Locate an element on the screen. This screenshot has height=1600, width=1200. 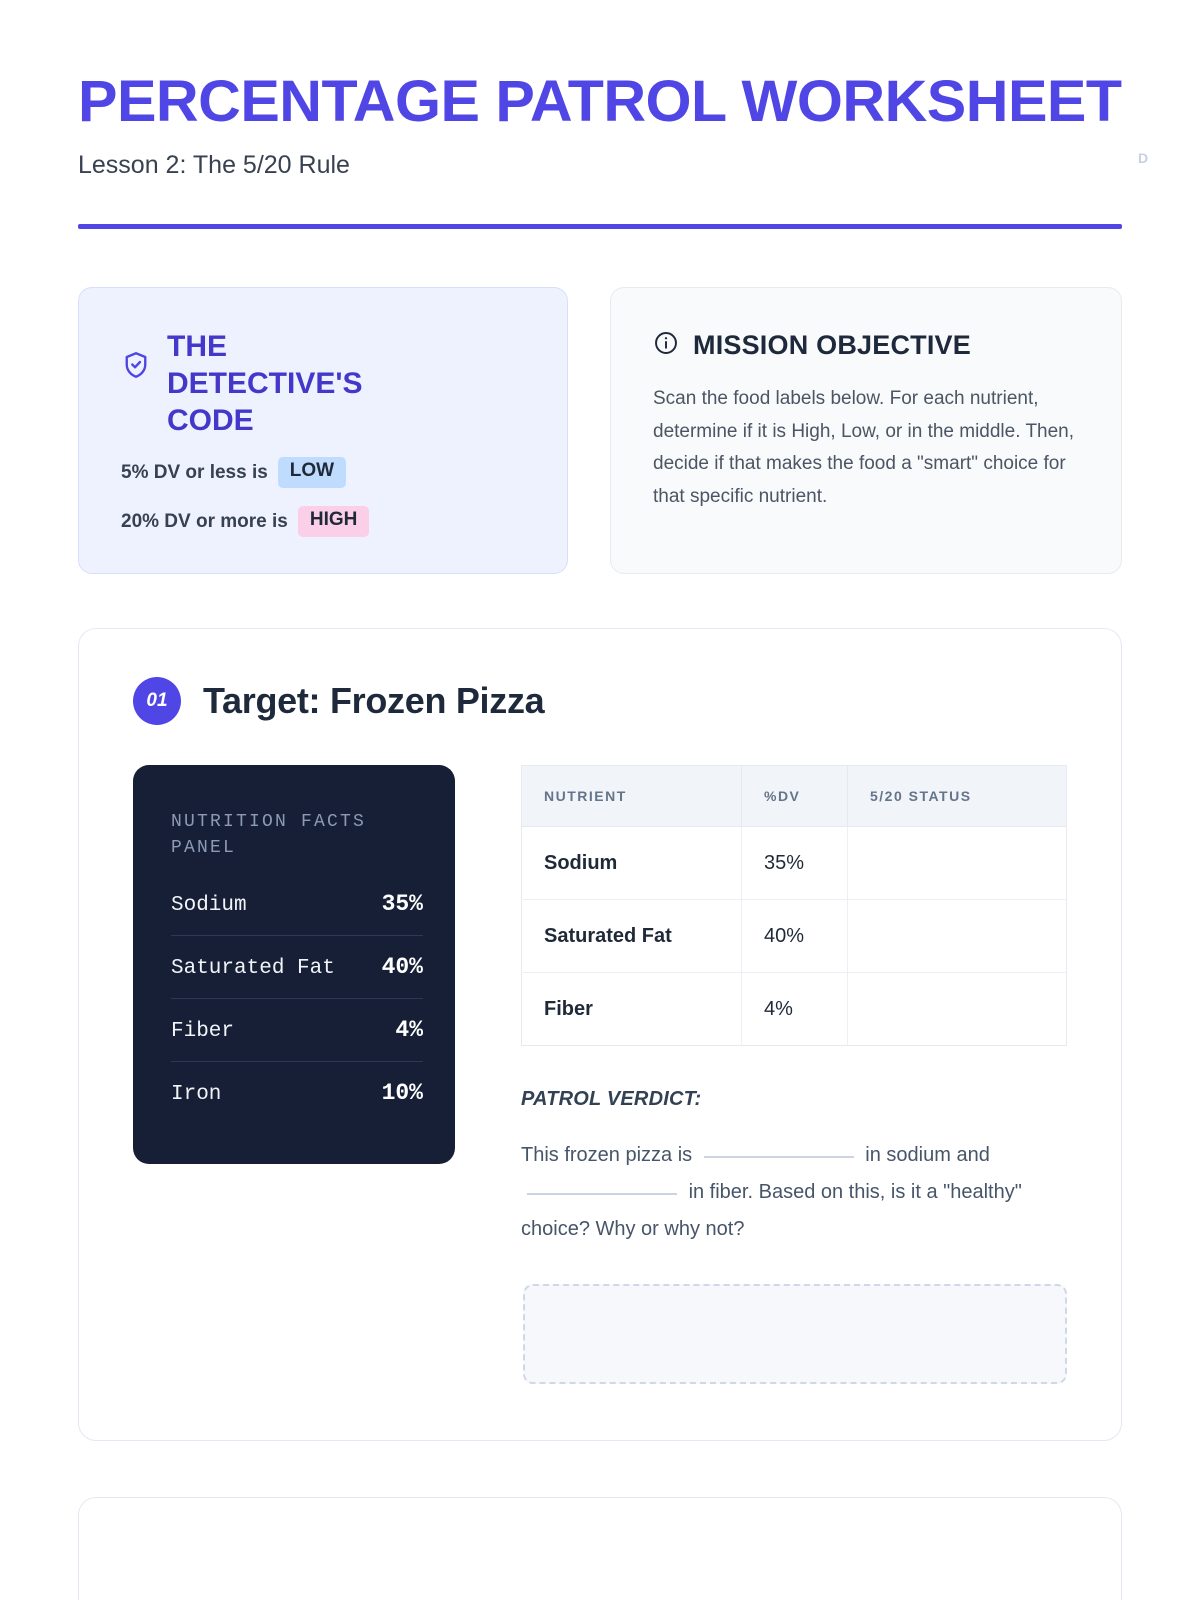
info-circle-icon is located at coordinates (666, 345).